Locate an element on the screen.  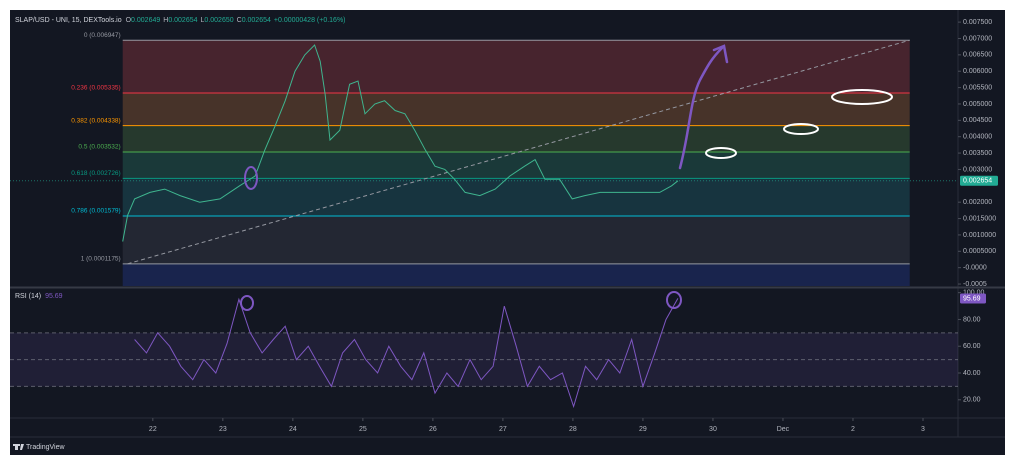
y-tick-label: 0.006500 is located at coordinates (977, 55).